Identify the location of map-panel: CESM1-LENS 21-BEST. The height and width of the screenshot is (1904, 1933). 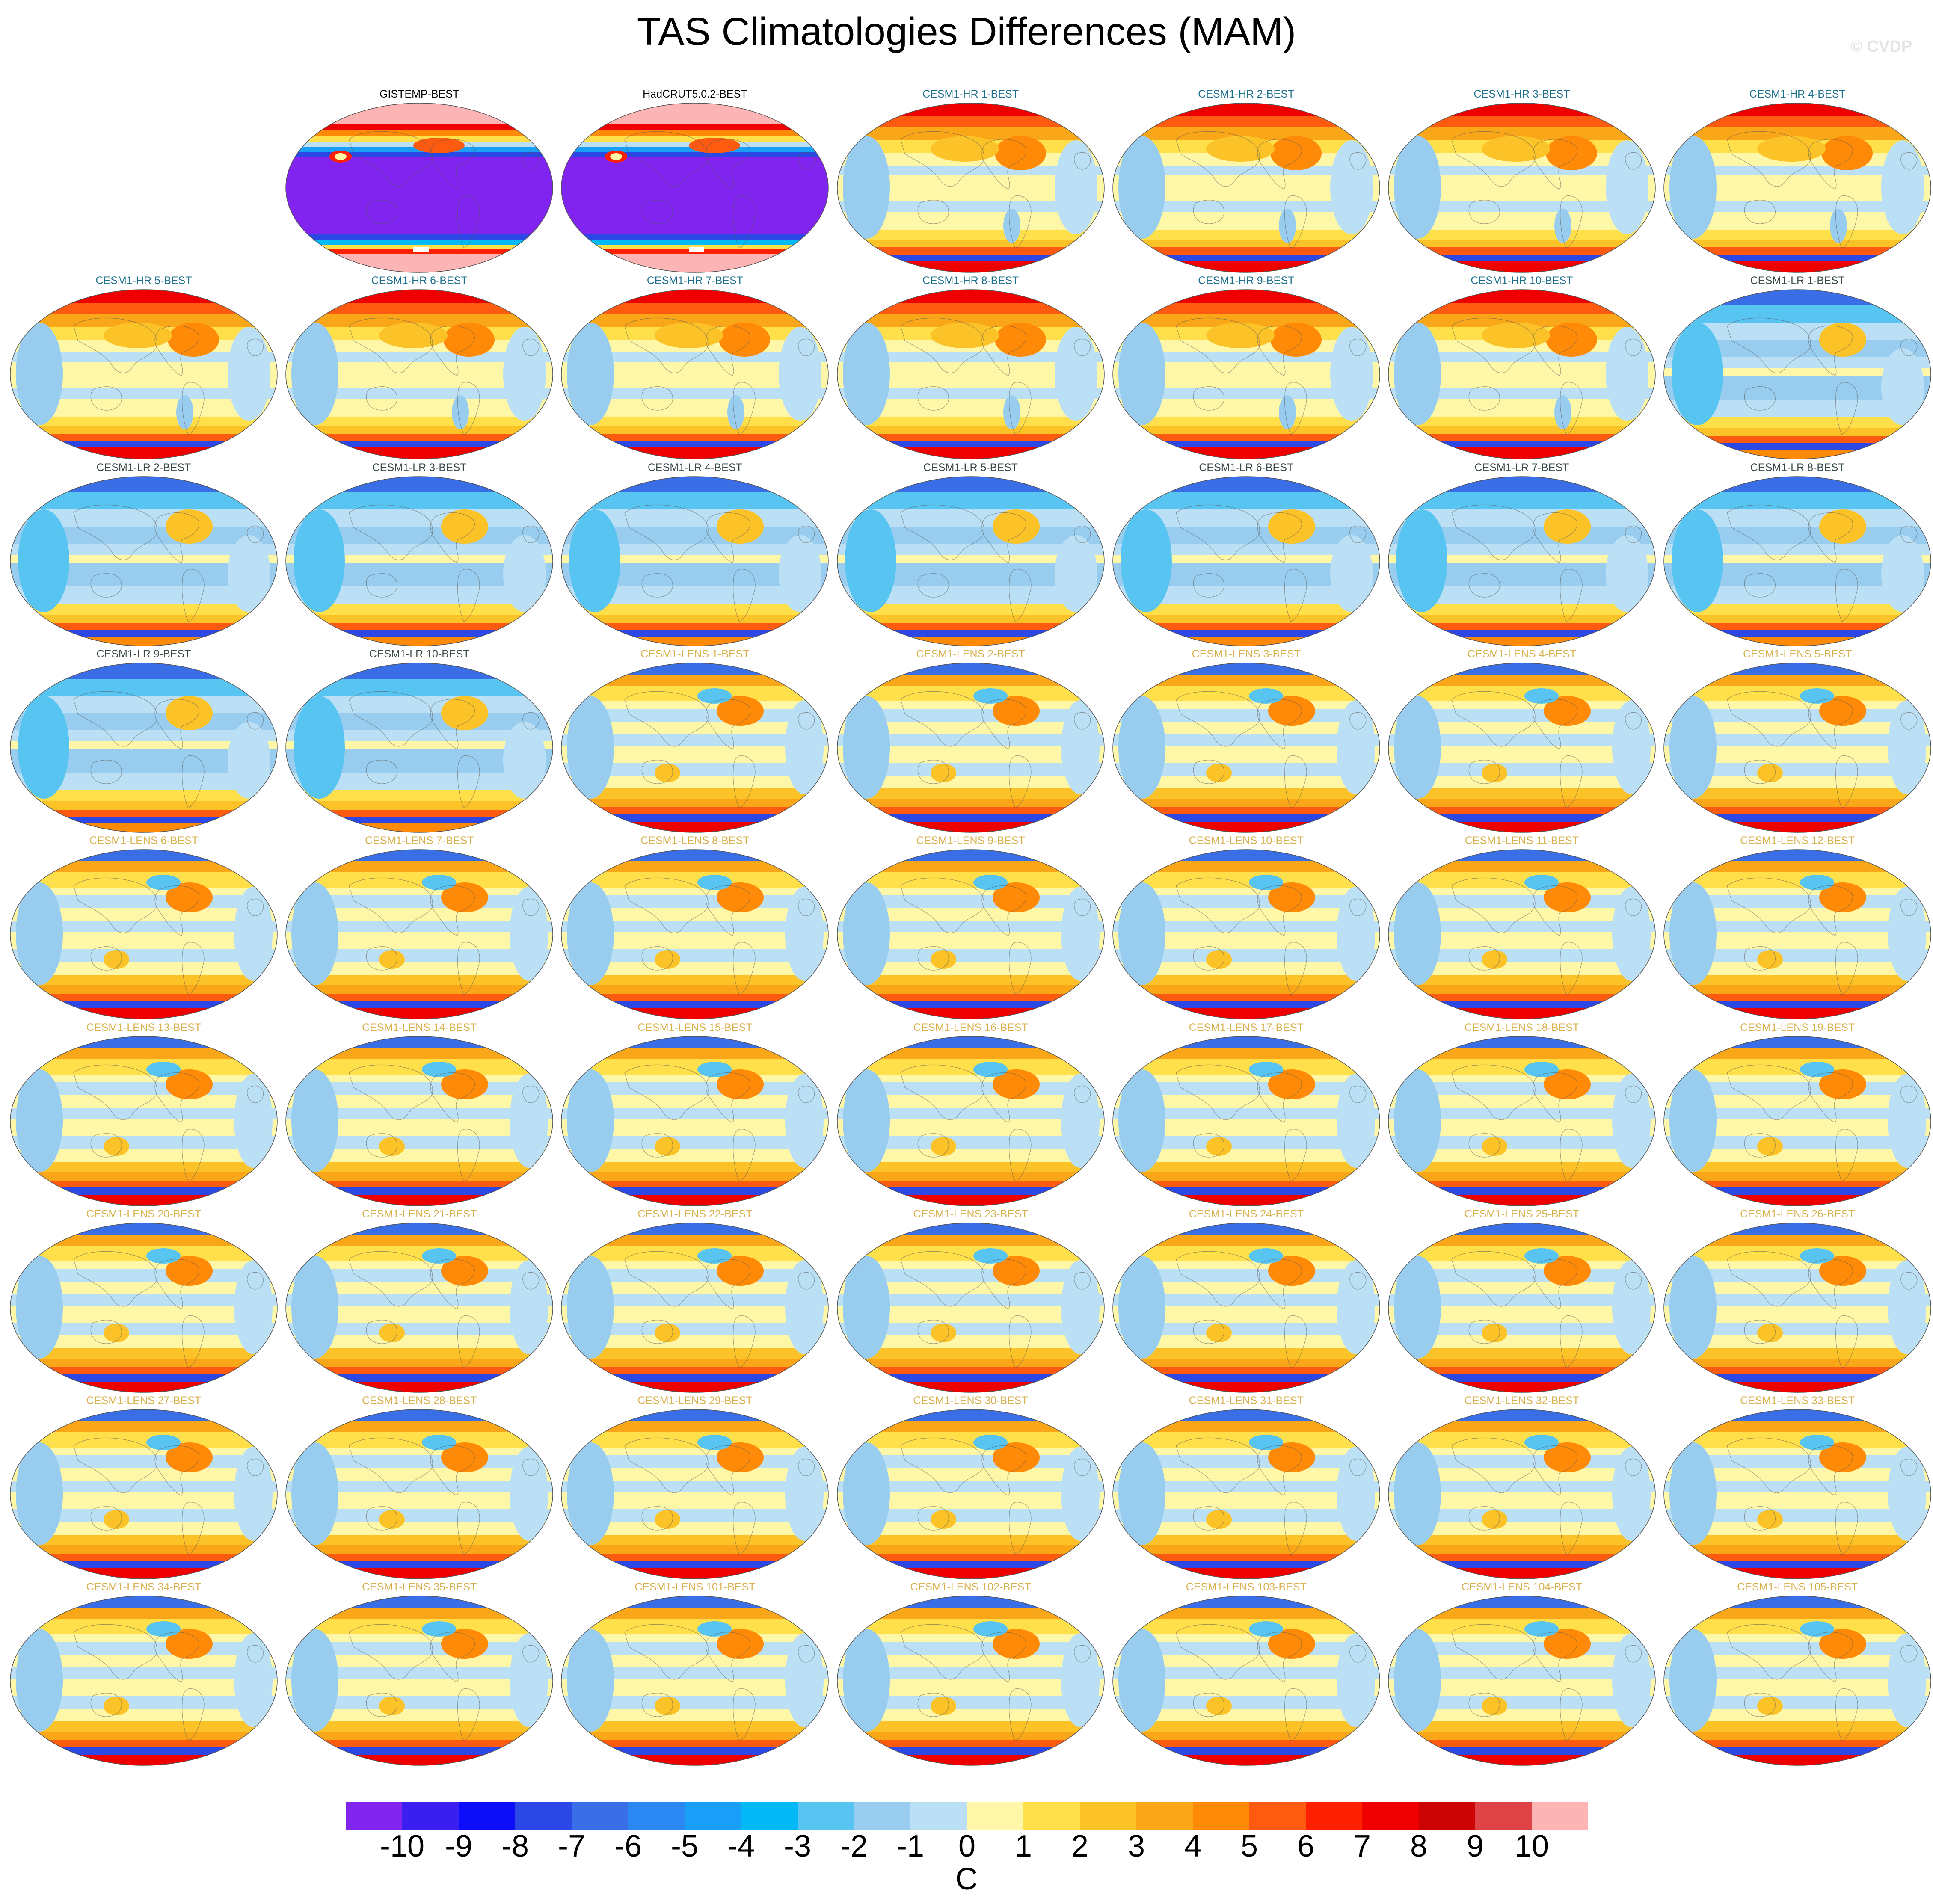
(419, 1301).